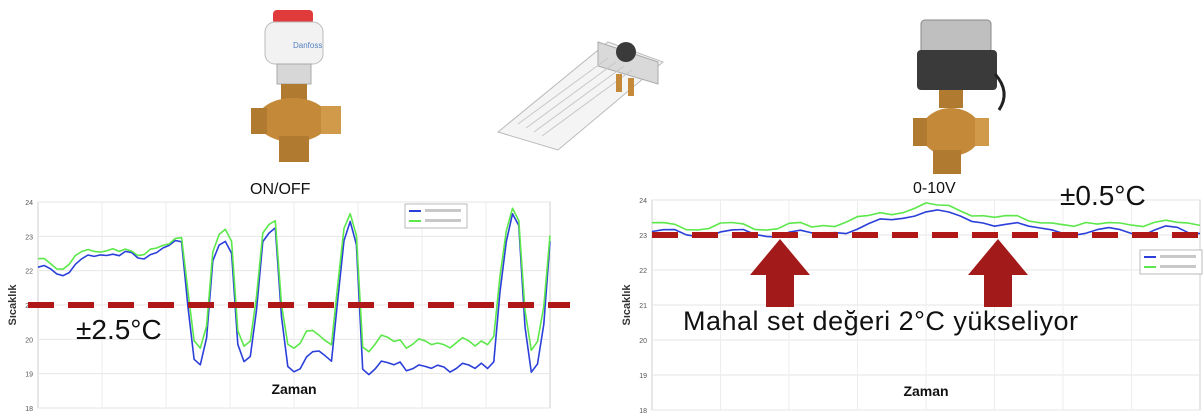 This screenshot has height=414, width=1203. I want to click on caption-on-off: ON/OFF, so click(280, 189).